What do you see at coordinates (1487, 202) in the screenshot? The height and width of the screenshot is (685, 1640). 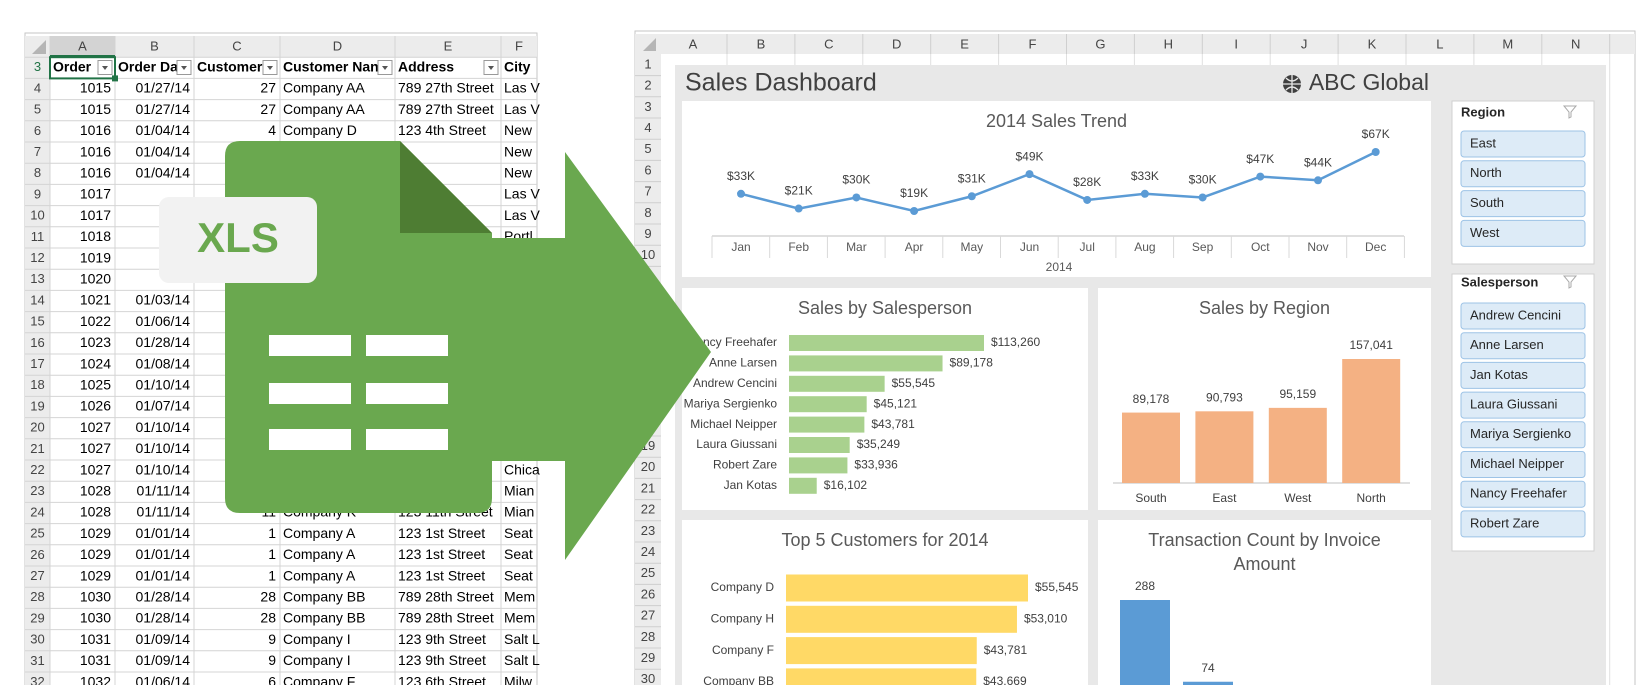 I see `slicer-item: South` at bounding box center [1487, 202].